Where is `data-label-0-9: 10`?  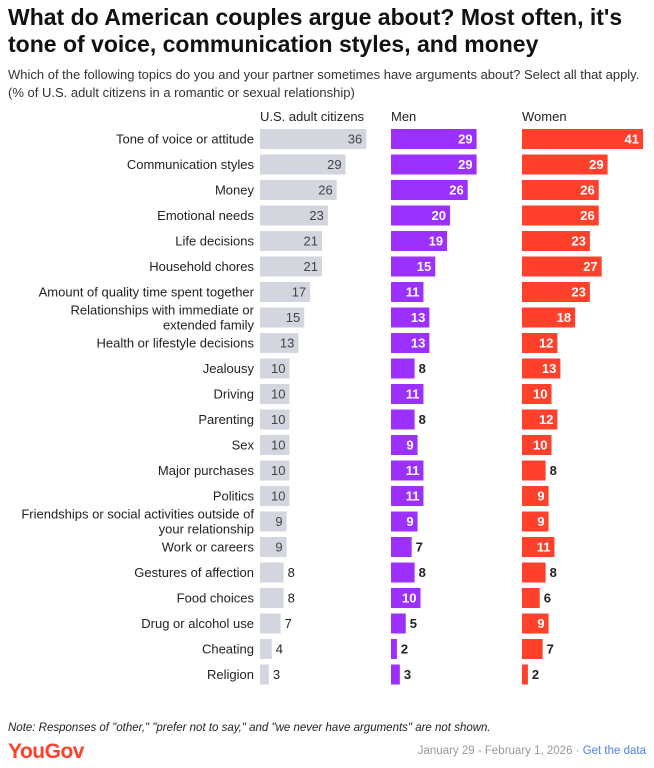 data-label-0-9: 10 is located at coordinates (278, 368).